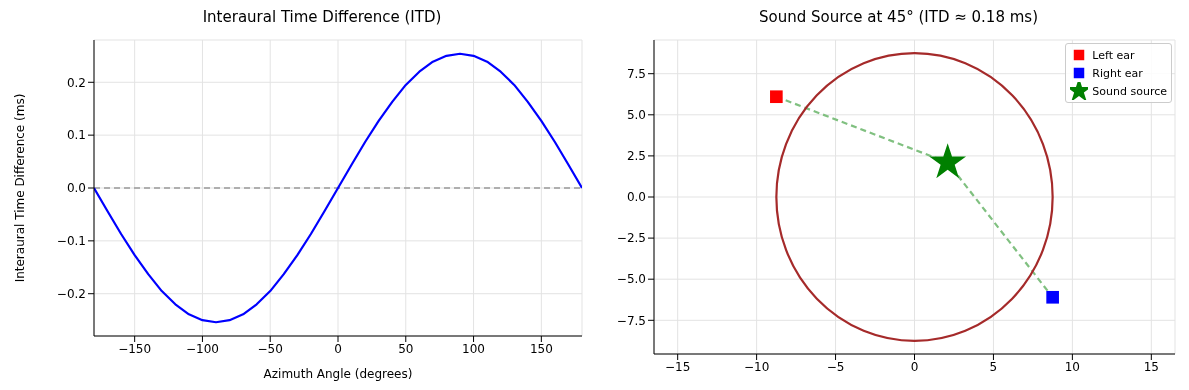 This screenshot has width=1189, height=390. I want to click on x-tick-label: 15, so click(1151, 366).